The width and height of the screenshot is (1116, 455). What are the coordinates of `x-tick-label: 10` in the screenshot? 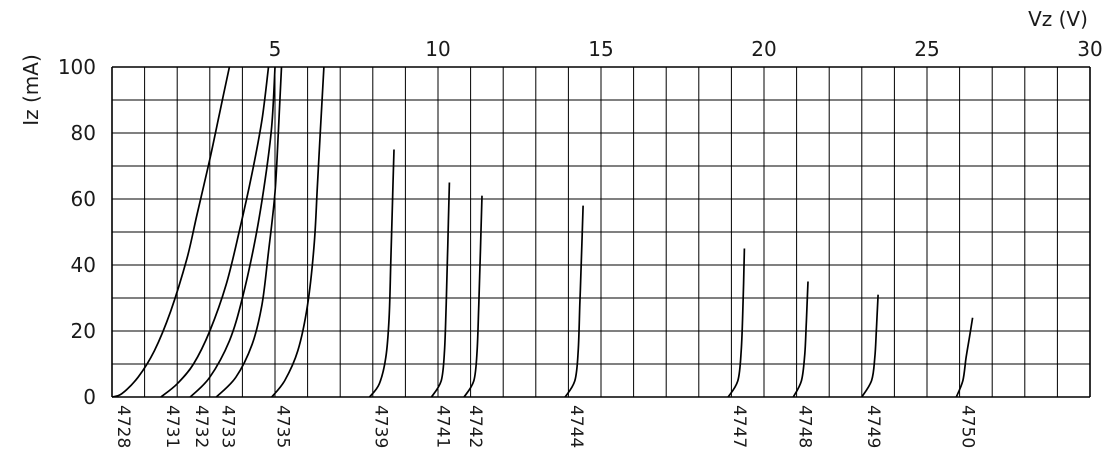 It's located at (437, 49).